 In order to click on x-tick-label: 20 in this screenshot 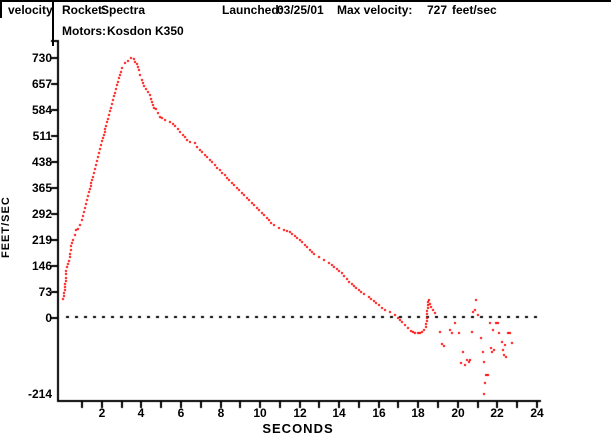, I will do `click(458, 413)`.